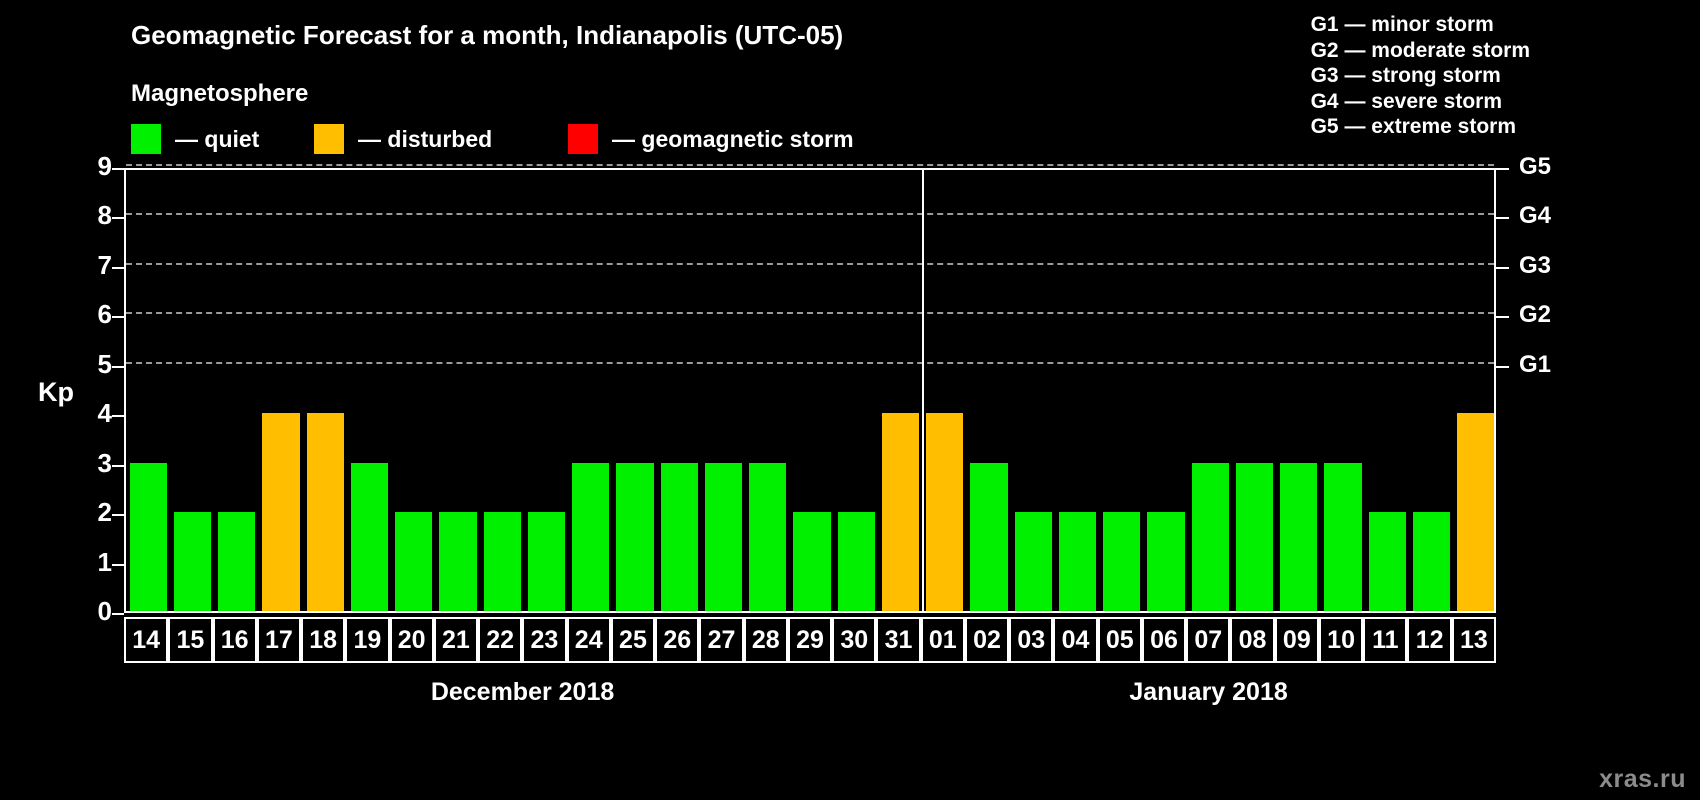 The width and height of the screenshot is (1700, 800). What do you see at coordinates (1642, 779) in the screenshot?
I see `watermark: xras.ru` at bounding box center [1642, 779].